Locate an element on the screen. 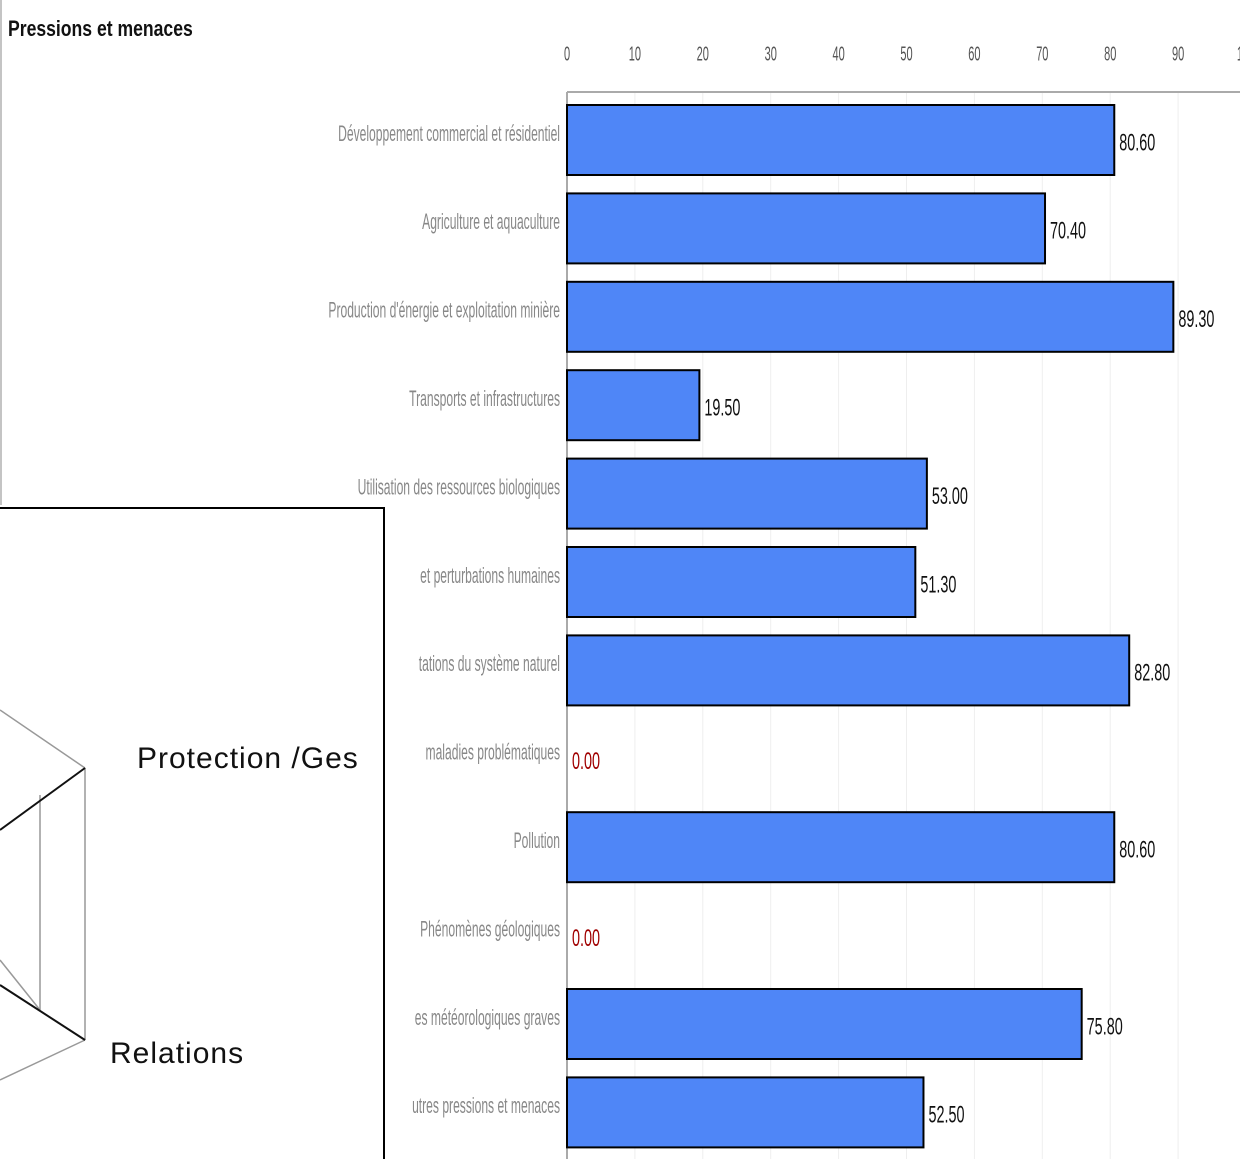 Image resolution: width=1240 pixels, height=1159 pixels. chart-title: Pressions et menaces is located at coordinates (100, 29).